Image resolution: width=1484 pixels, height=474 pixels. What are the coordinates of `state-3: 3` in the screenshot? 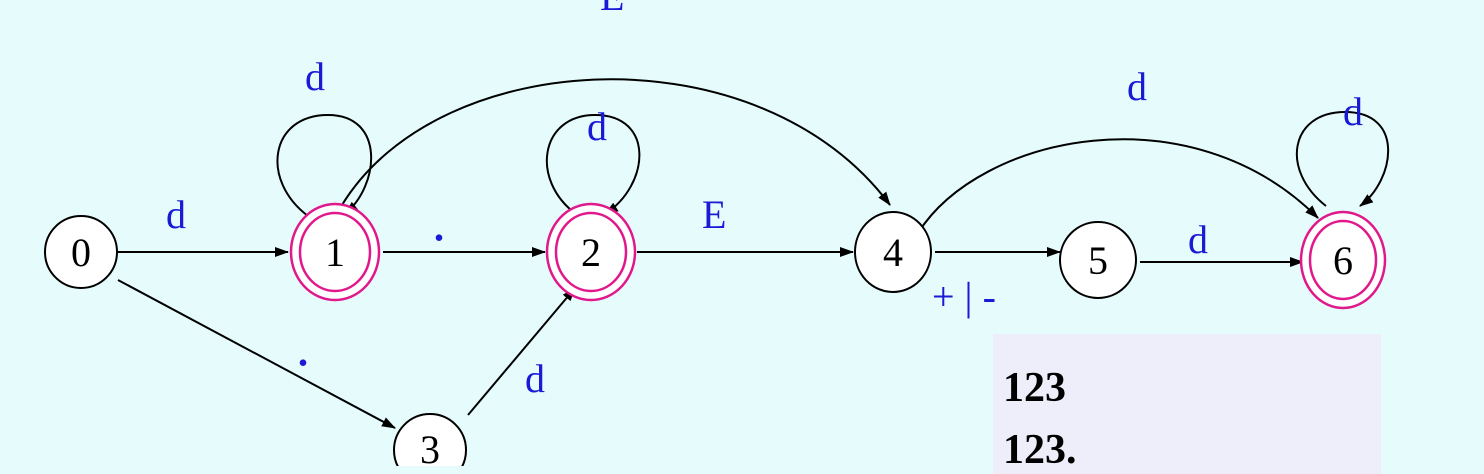 It's located at (430, 439).